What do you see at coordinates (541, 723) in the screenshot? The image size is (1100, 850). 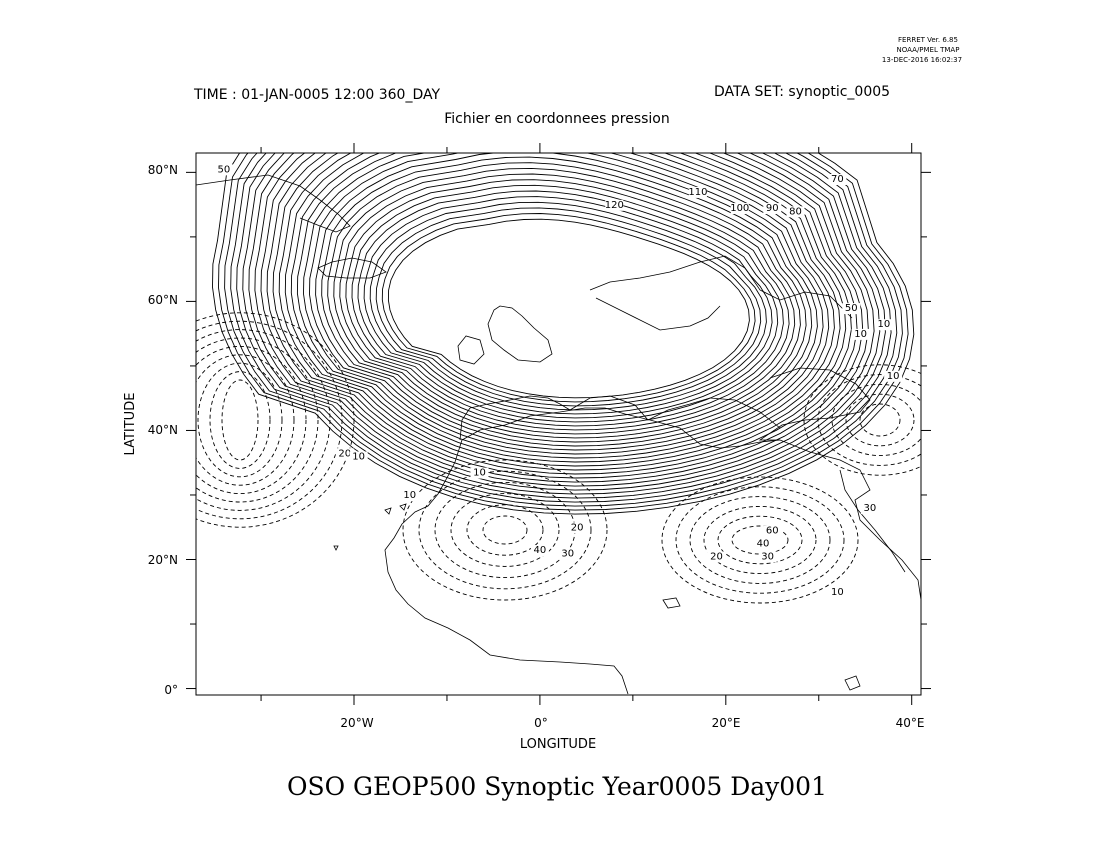 I see `xtick-label: 0°` at bounding box center [541, 723].